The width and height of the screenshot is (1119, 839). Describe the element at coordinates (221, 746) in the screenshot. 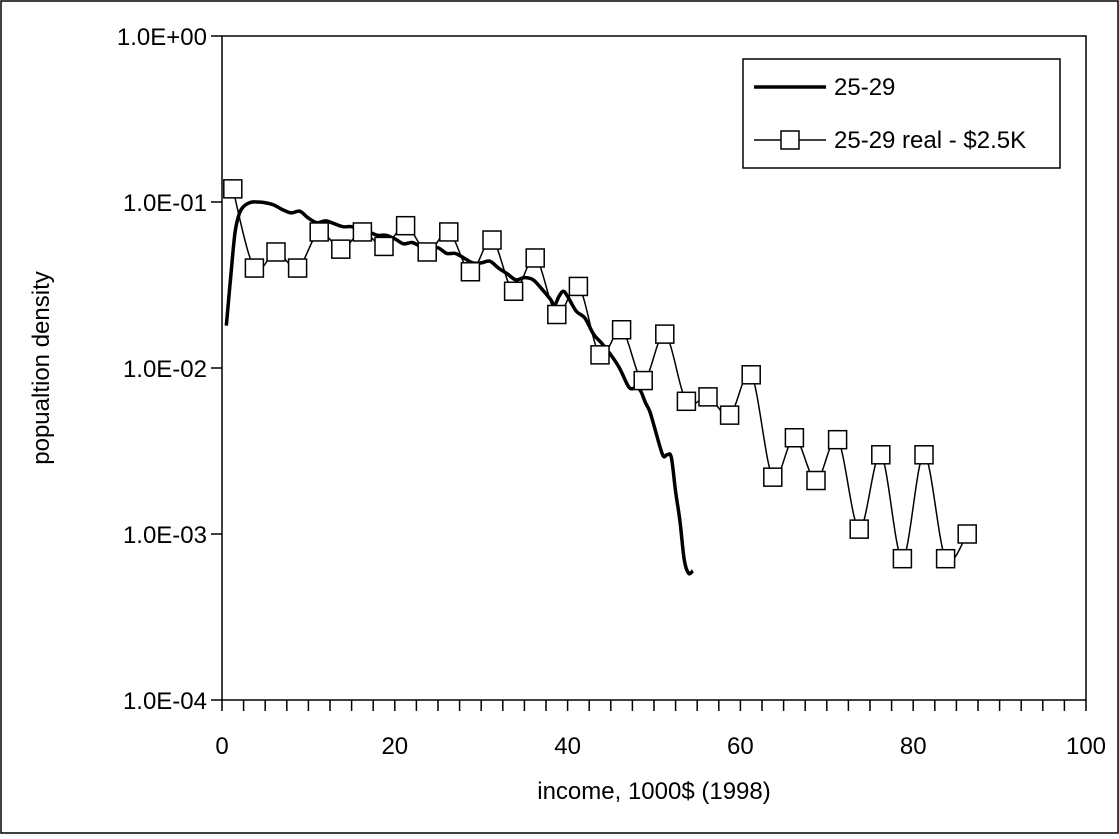

I see `x-tick-label: 0` at that location.